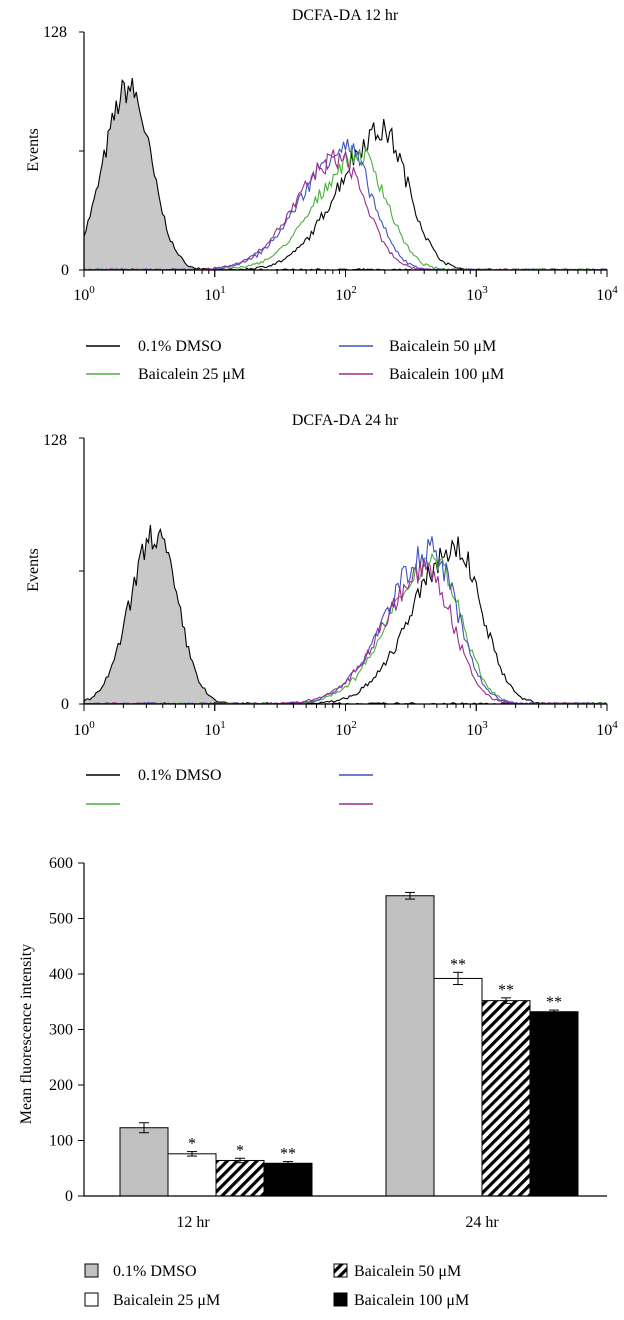 Image resolution: width=624 pixels, height=1320 pixels. What do you see at coordinates (345, 174) in the screenshot?
I see `hist1-control-fill` at bounding box center [345, 174].